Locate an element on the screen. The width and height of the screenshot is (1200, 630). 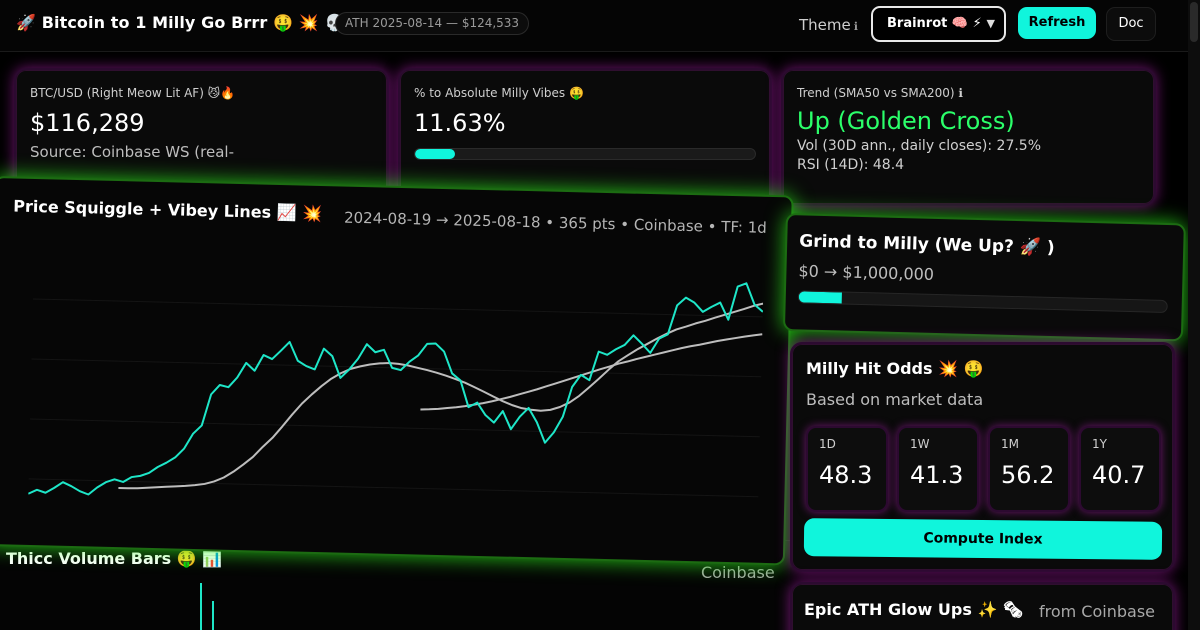
odds-box-1d: 1D 48.3 is located at coordinates (847, 469).